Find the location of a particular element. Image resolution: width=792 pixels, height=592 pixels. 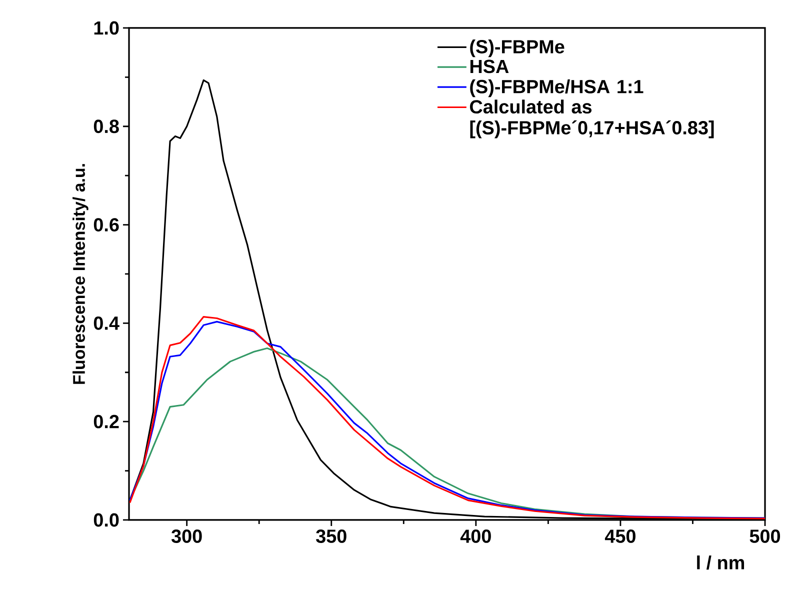

y-tick-label: 0.0 is located at coordinates (106, 520).